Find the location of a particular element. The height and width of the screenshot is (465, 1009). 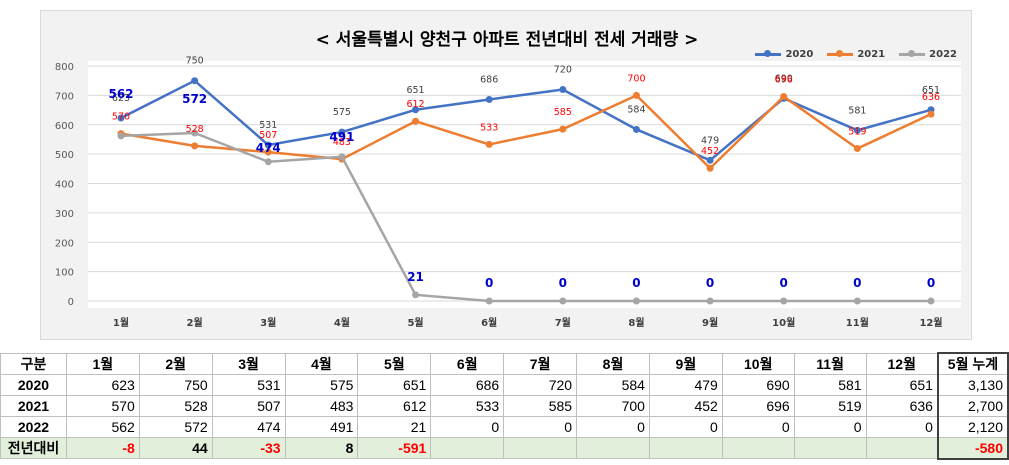

table-cell: 21 is located at coordinates (394, 427).